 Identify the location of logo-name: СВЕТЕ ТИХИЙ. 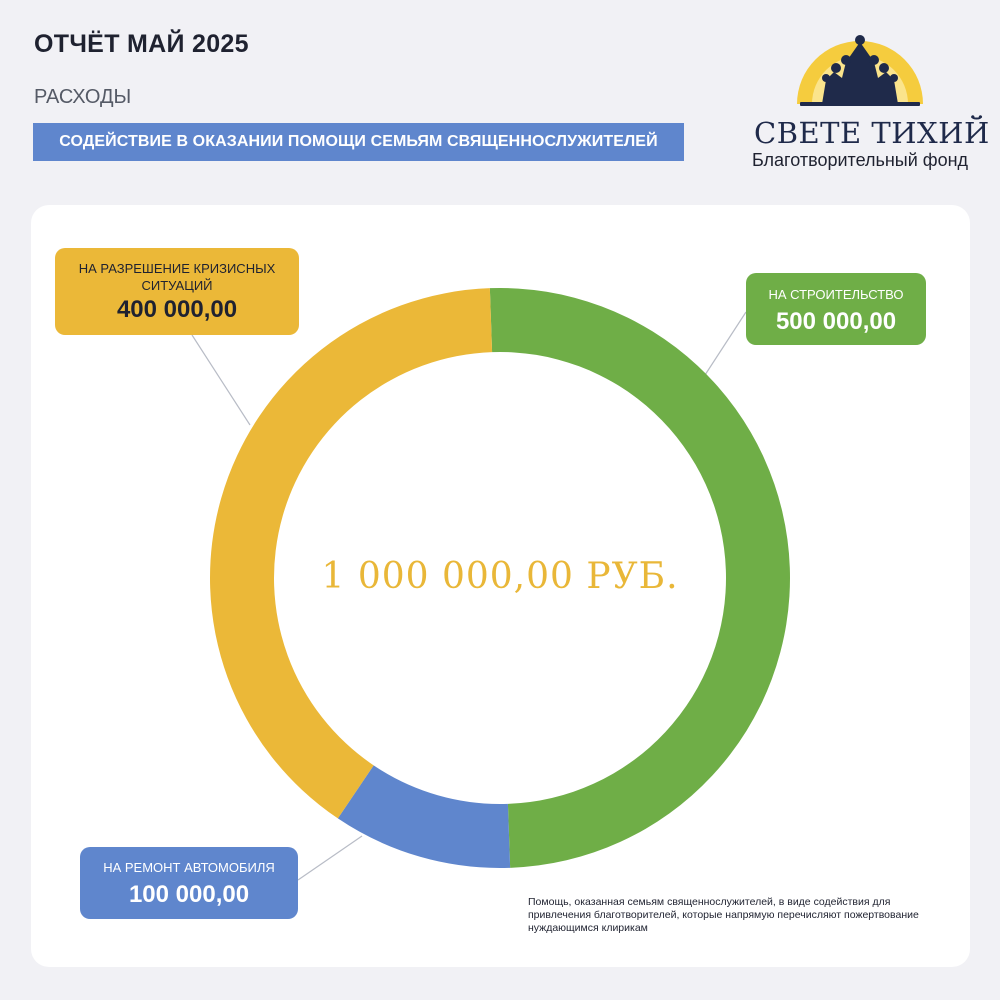
(872, 133).